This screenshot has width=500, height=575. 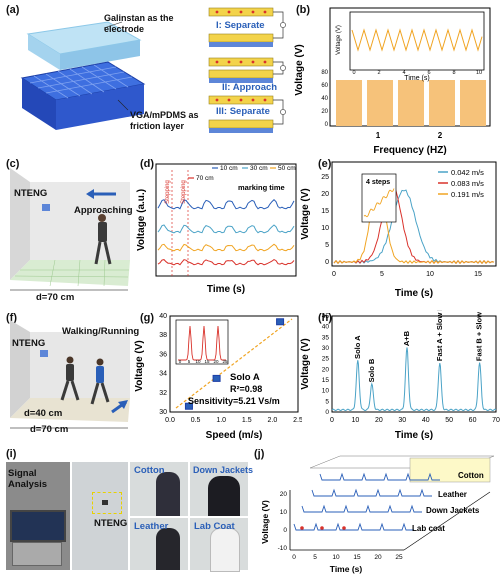 I want to click on electrode-label: Galinstan as the electrode, so click(x=139, y=23).